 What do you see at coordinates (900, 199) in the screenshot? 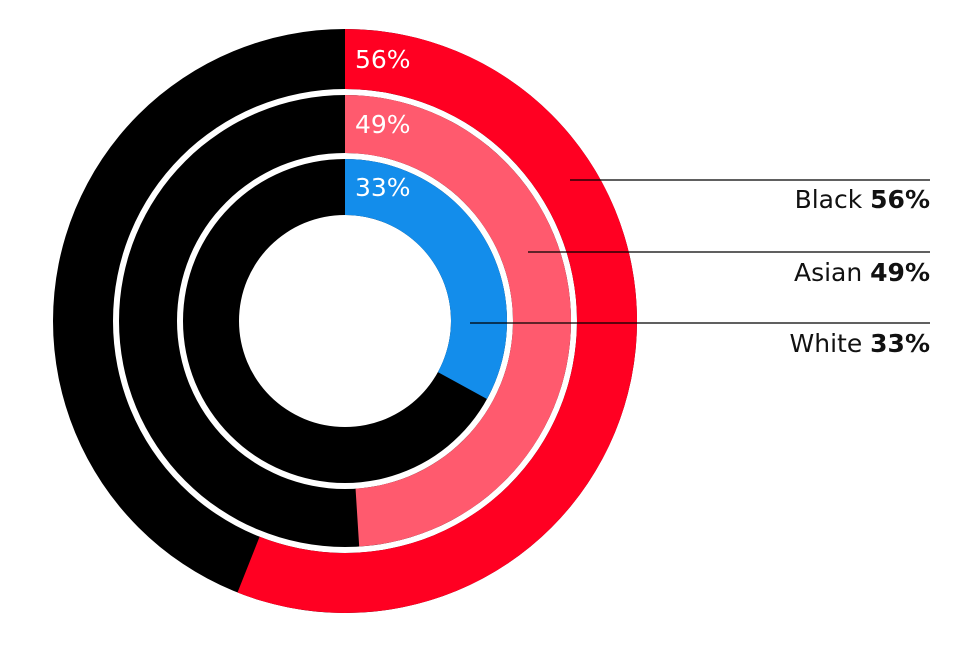
I see `legend-value-black: 56%` at bounding box center [900, 199].